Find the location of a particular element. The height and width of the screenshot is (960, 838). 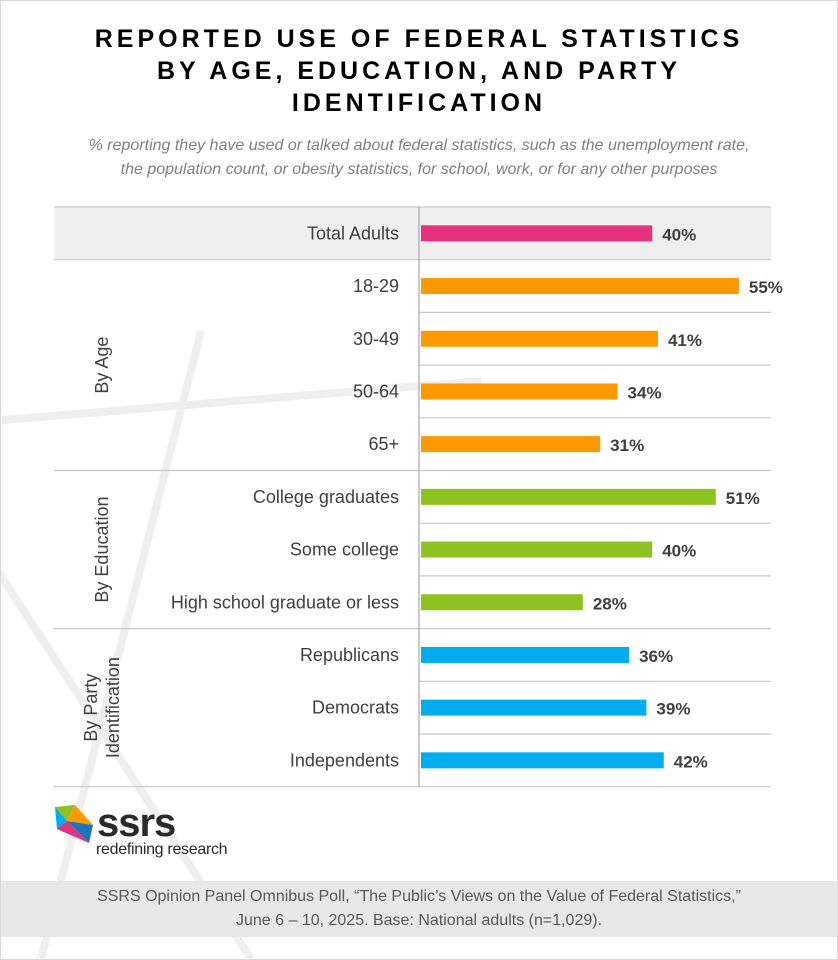

ssrs-logo: ssrs redefining research is located at coordinates (153, 832).